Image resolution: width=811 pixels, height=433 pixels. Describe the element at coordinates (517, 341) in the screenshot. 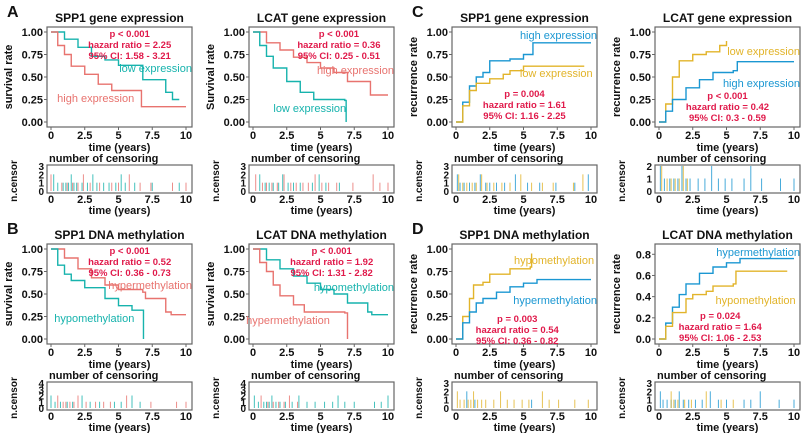

I see `stat-line: 95% CI: 0.36 - 0.82` at that location.